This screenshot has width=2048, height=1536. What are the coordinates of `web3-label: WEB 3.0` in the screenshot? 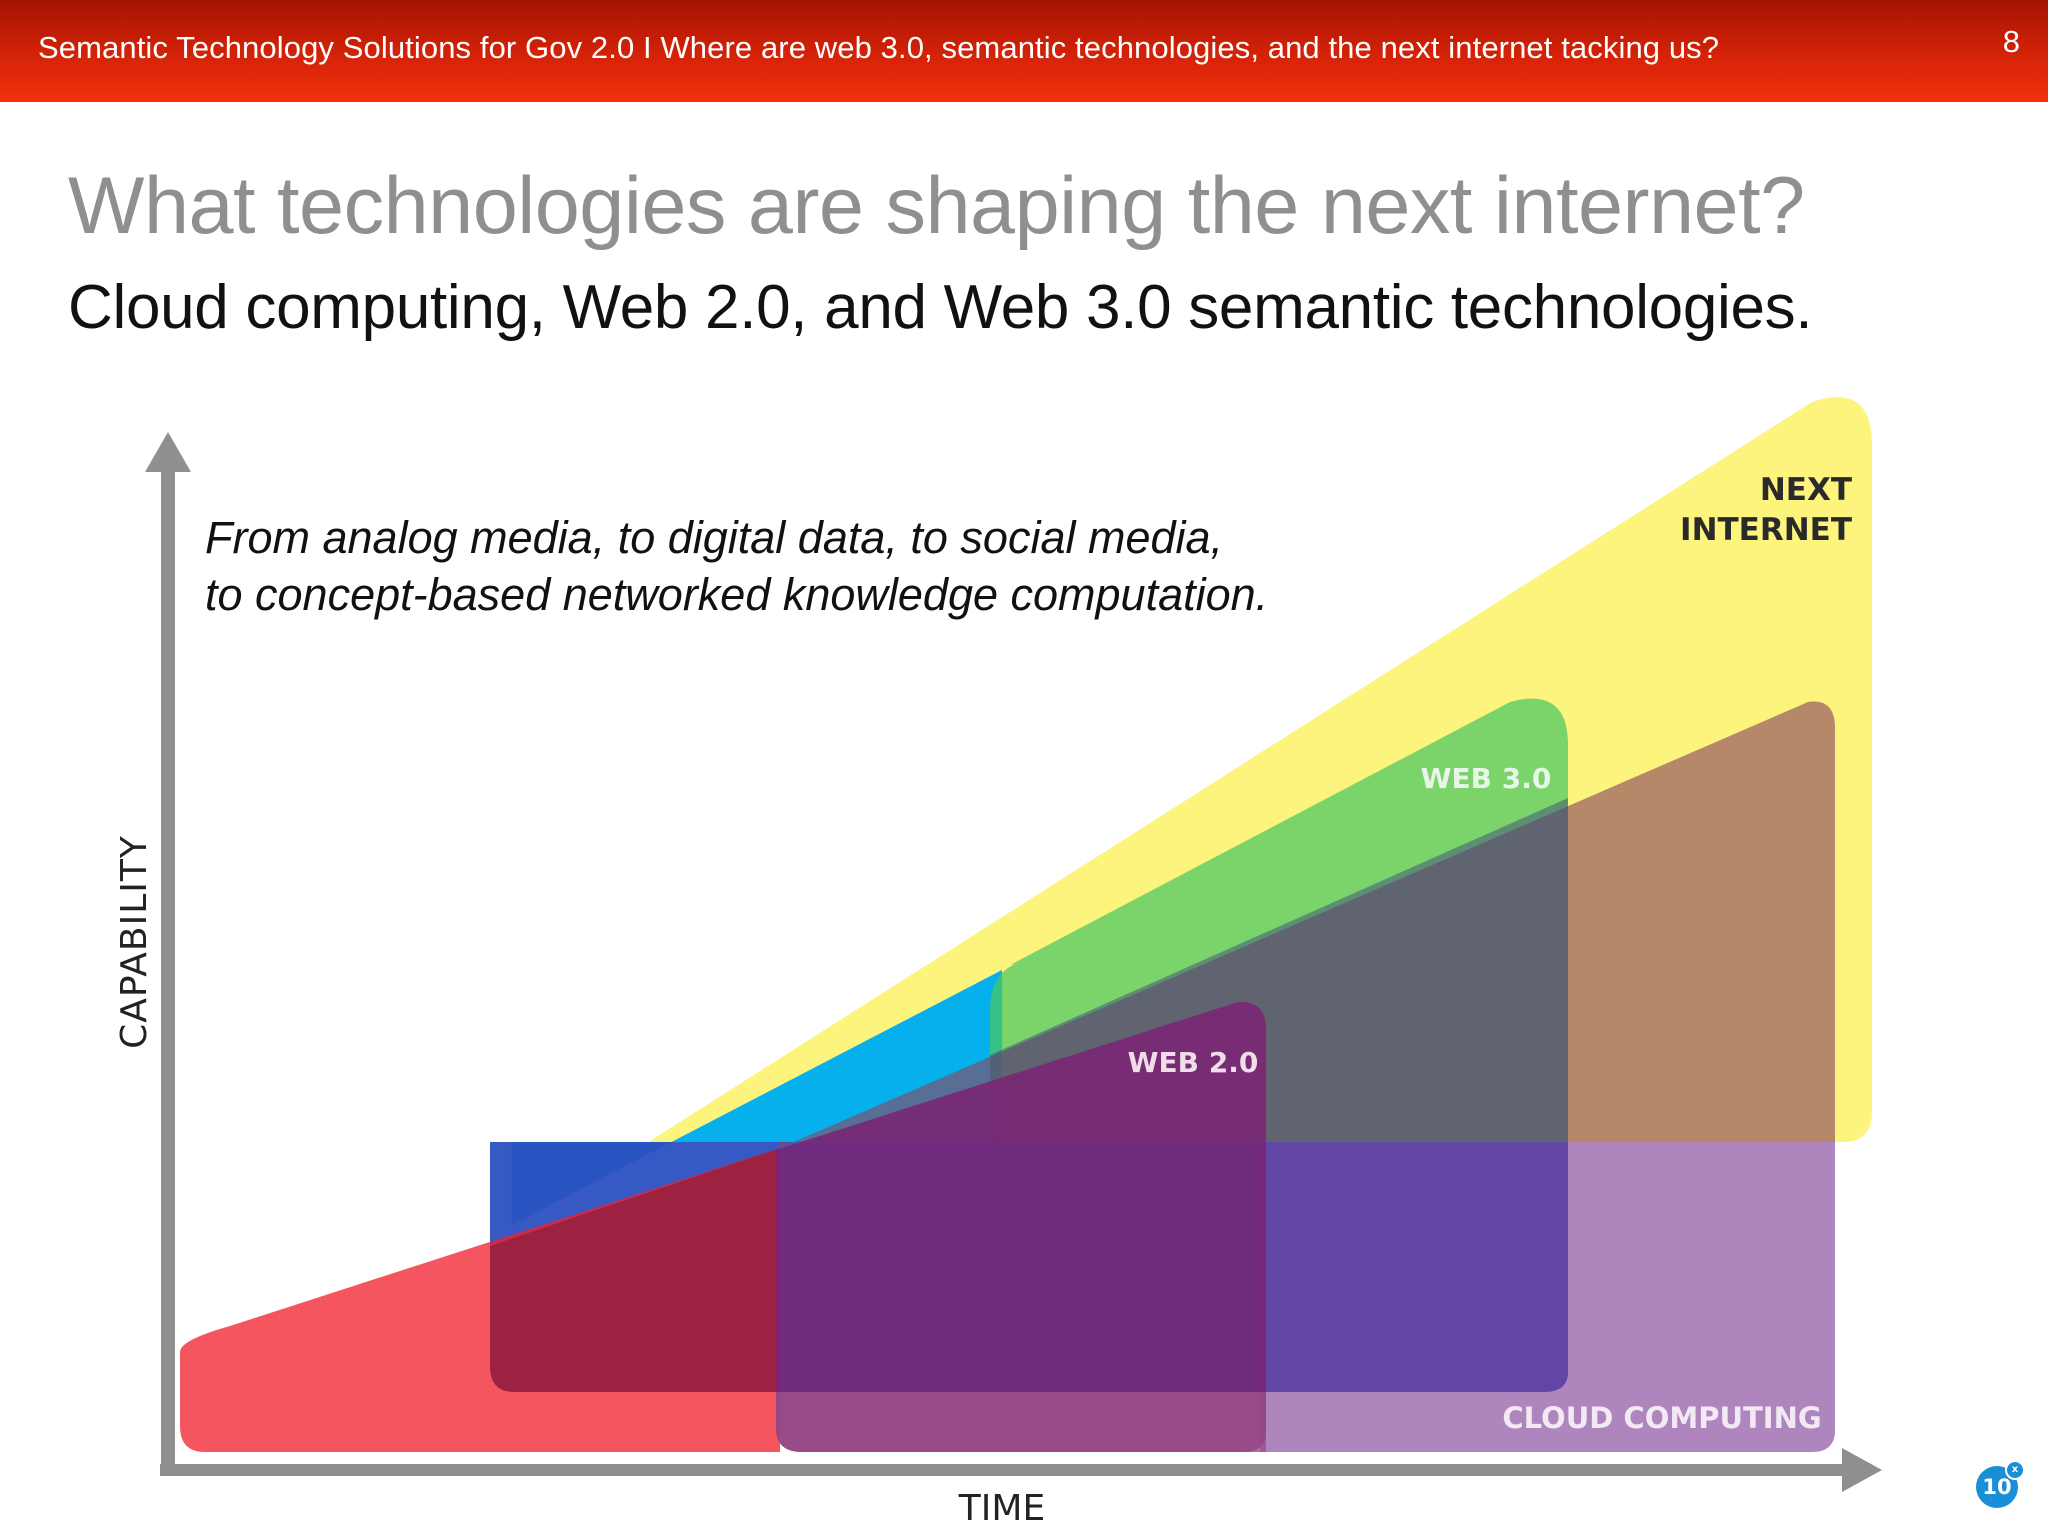 It's located at (1486, 778).